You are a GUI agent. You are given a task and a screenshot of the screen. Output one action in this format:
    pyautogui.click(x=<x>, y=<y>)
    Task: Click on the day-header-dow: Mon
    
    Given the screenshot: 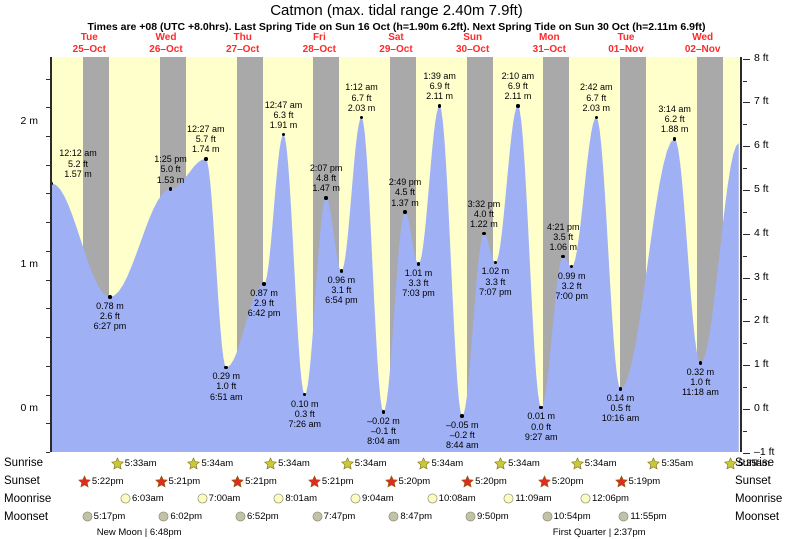 What is the action you would take?
    pyautogui.click(x=549, y=37)
    